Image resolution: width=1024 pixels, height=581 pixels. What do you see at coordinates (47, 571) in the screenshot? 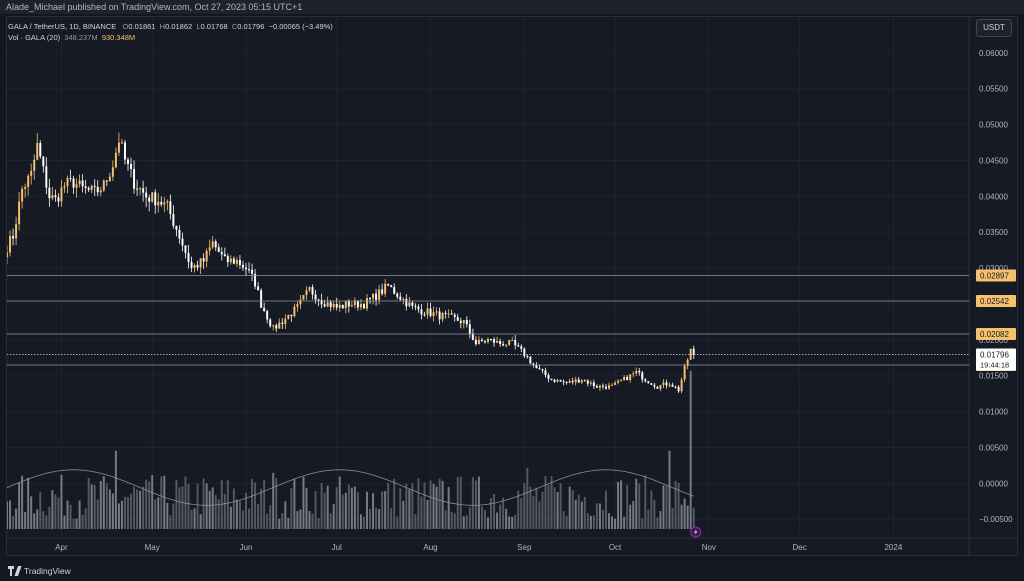
I see `footer-brand: TradingView` at bounding box center [47, 571].